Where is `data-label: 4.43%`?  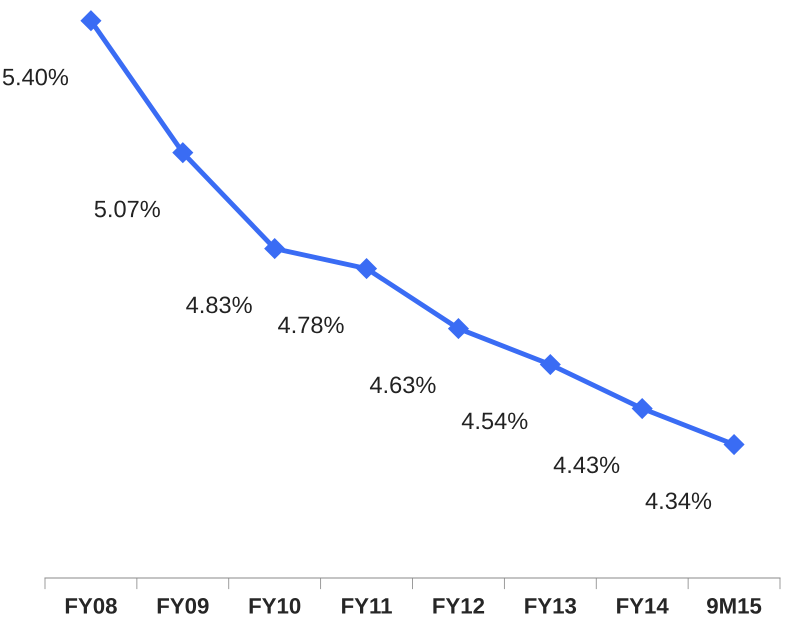 data-label: 4.43% is located at coordinates (587, 465).